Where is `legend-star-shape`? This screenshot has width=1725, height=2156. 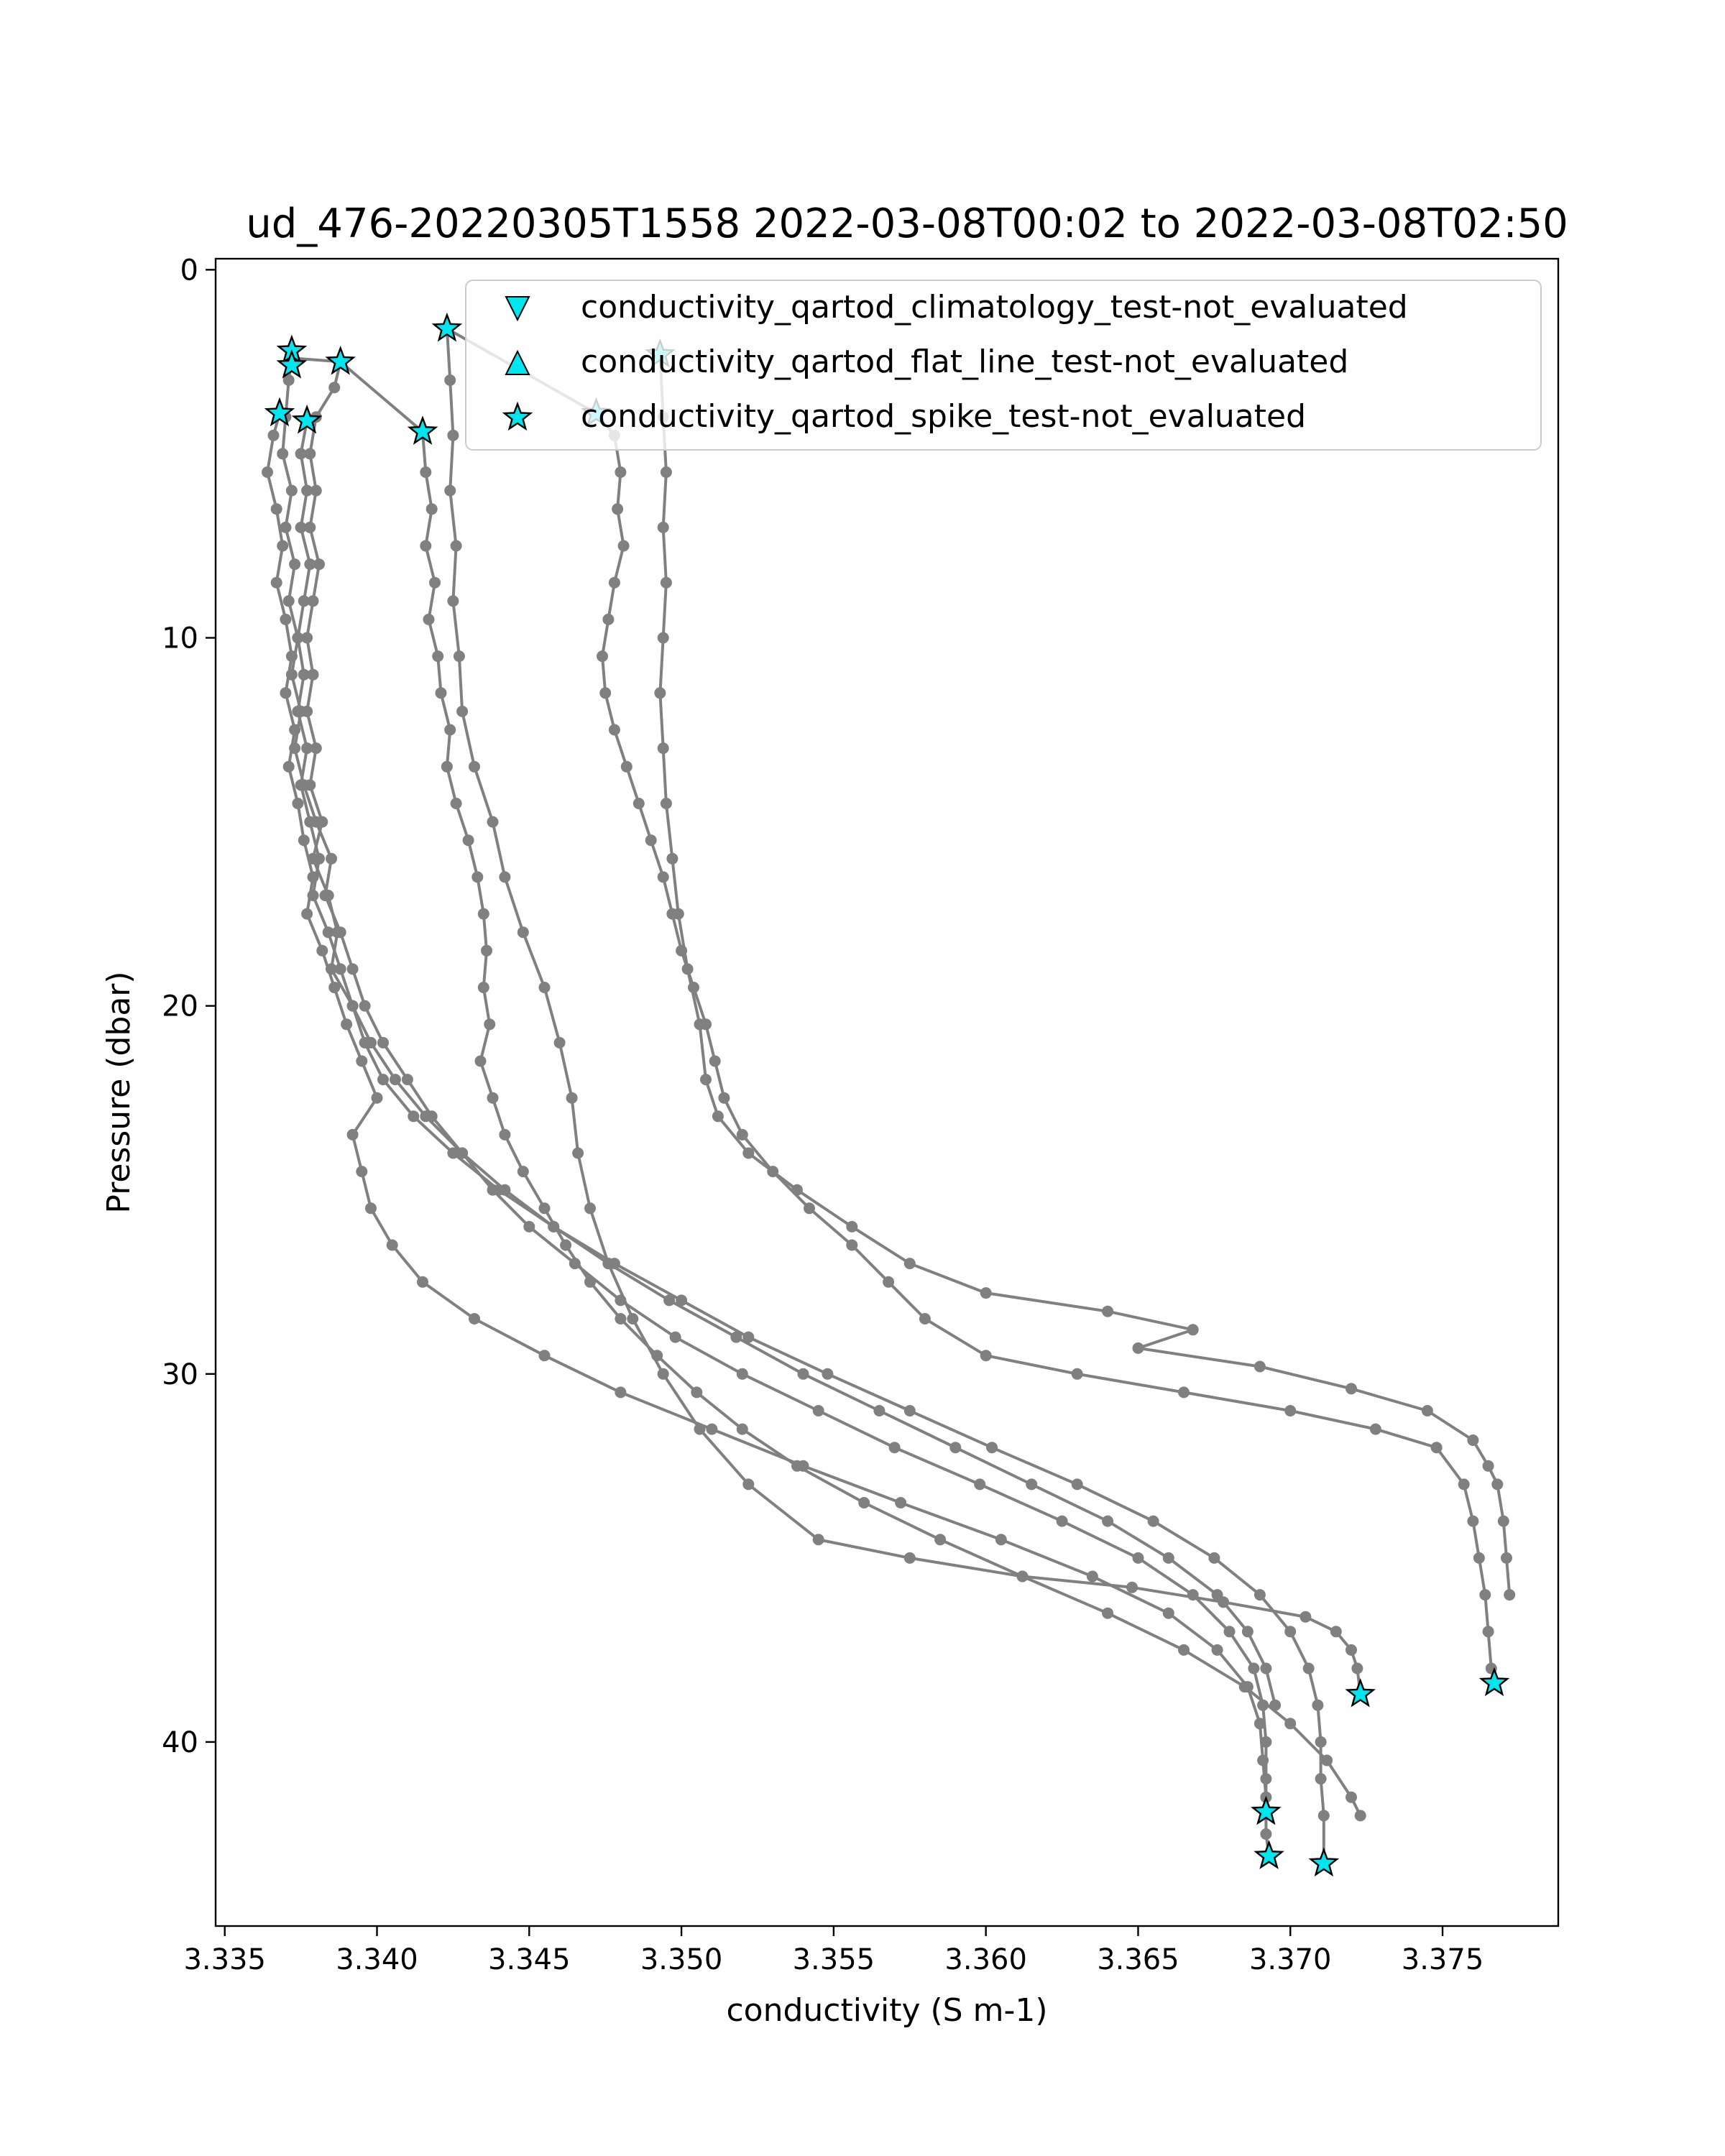 legend-star-shape is located at coordinates (517, 416).